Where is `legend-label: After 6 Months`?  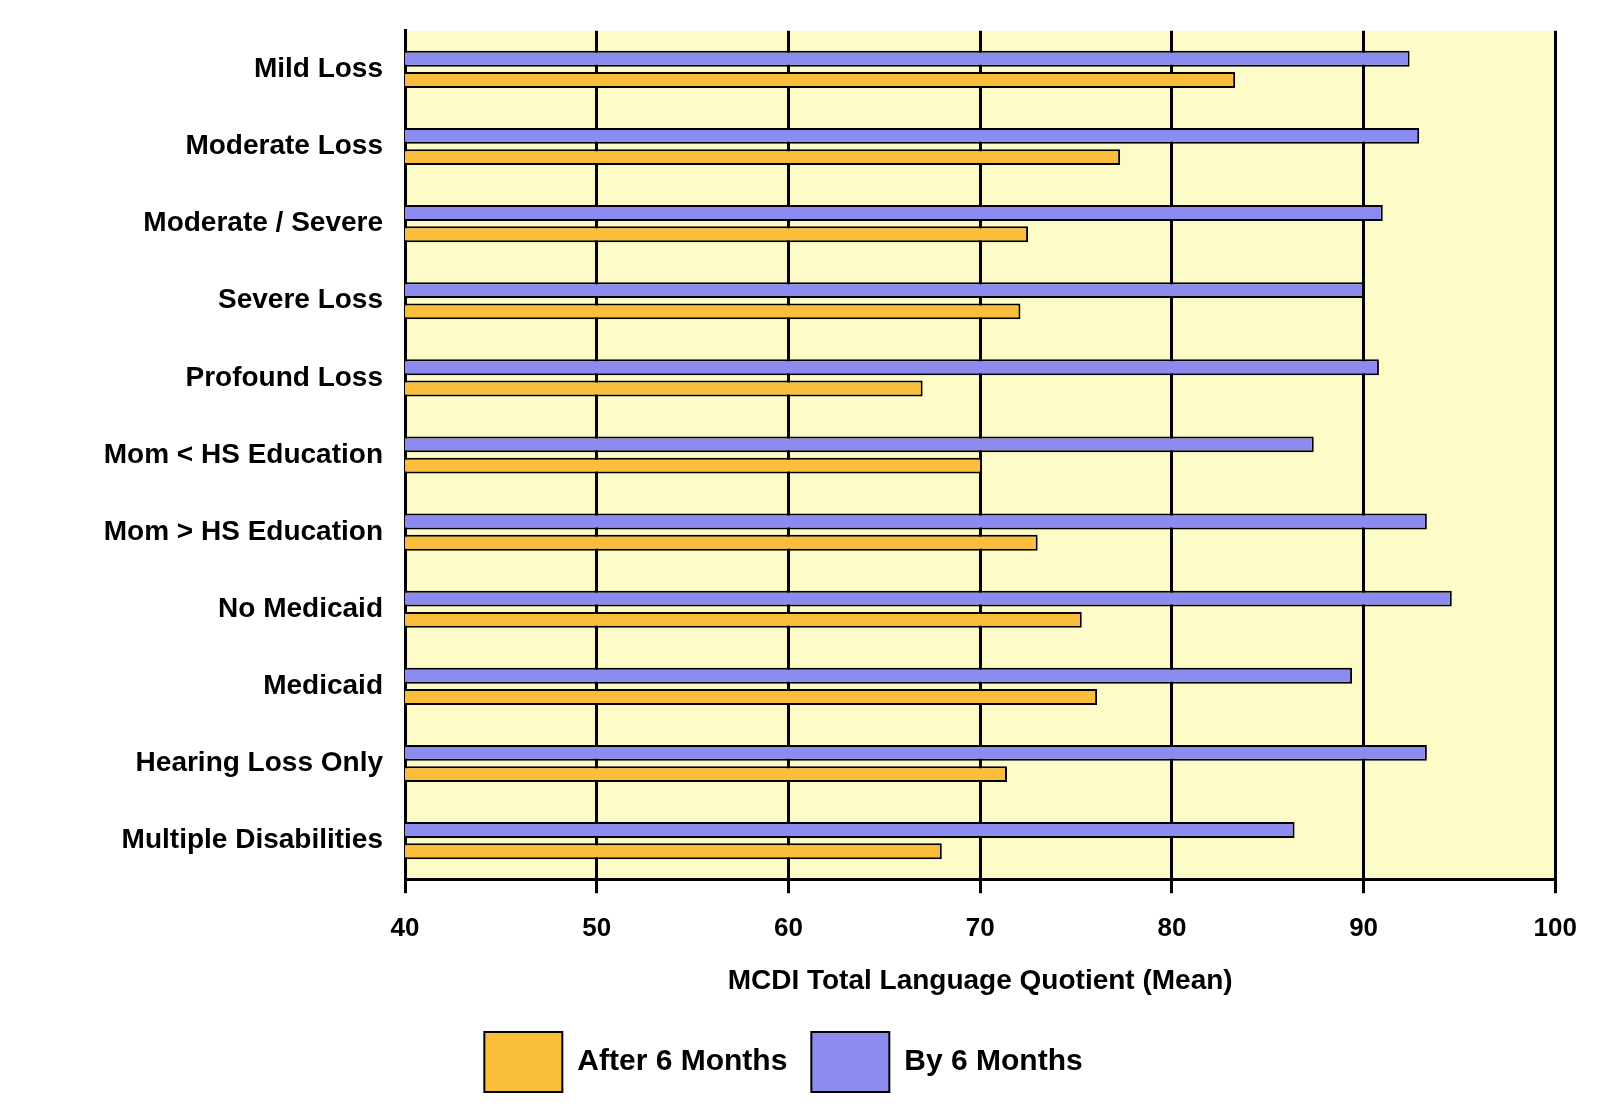
legend-label: After 6 Months is located at coordinates (682, 1060).